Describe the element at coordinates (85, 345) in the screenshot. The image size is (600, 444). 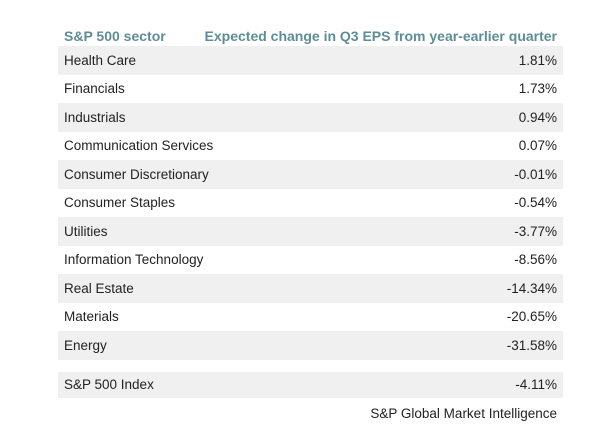
I see `sector-name: Energy` at that location.